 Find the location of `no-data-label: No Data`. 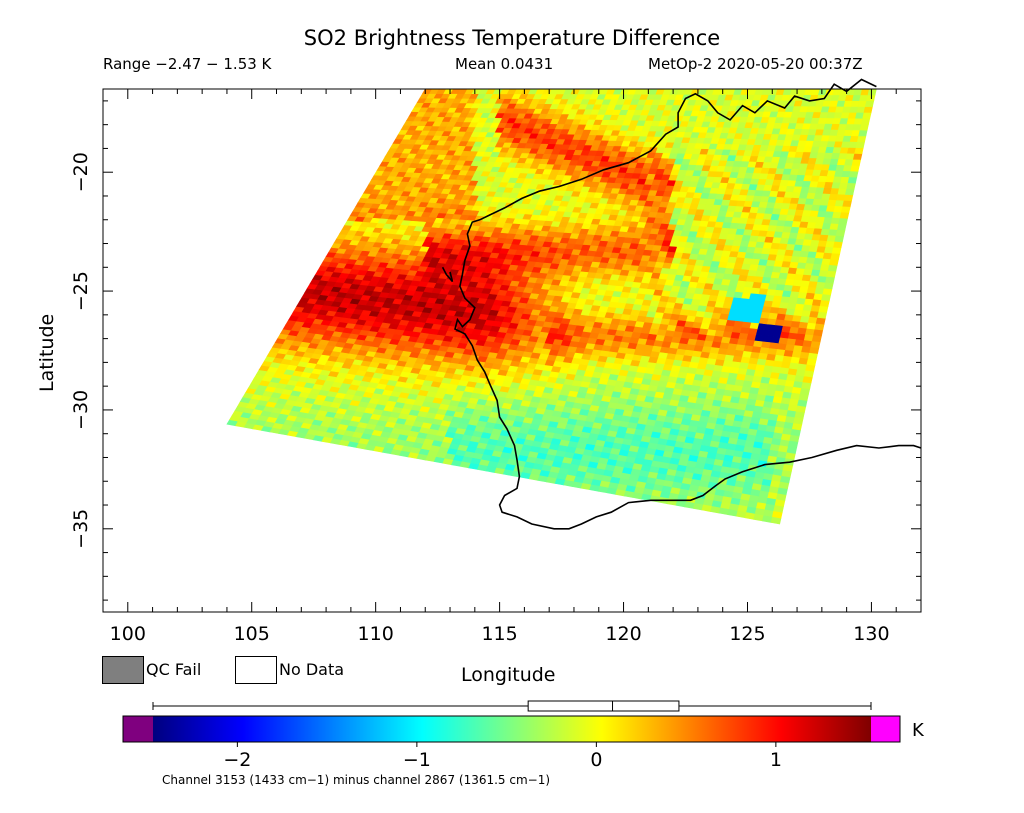

no-data-label: No Data is located at coordinates (312, 669).